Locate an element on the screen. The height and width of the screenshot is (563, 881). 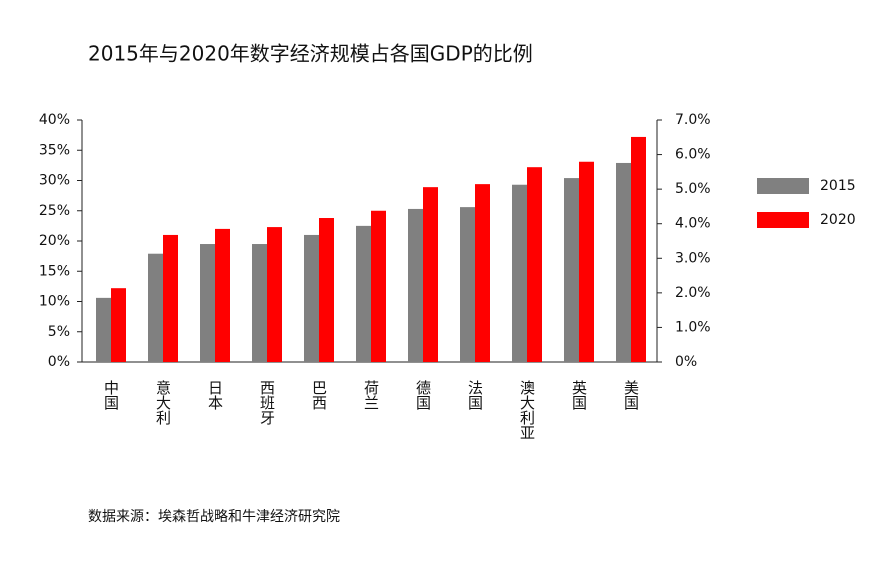
x-tick-label: 日本 is located at coordinates (215, 395).